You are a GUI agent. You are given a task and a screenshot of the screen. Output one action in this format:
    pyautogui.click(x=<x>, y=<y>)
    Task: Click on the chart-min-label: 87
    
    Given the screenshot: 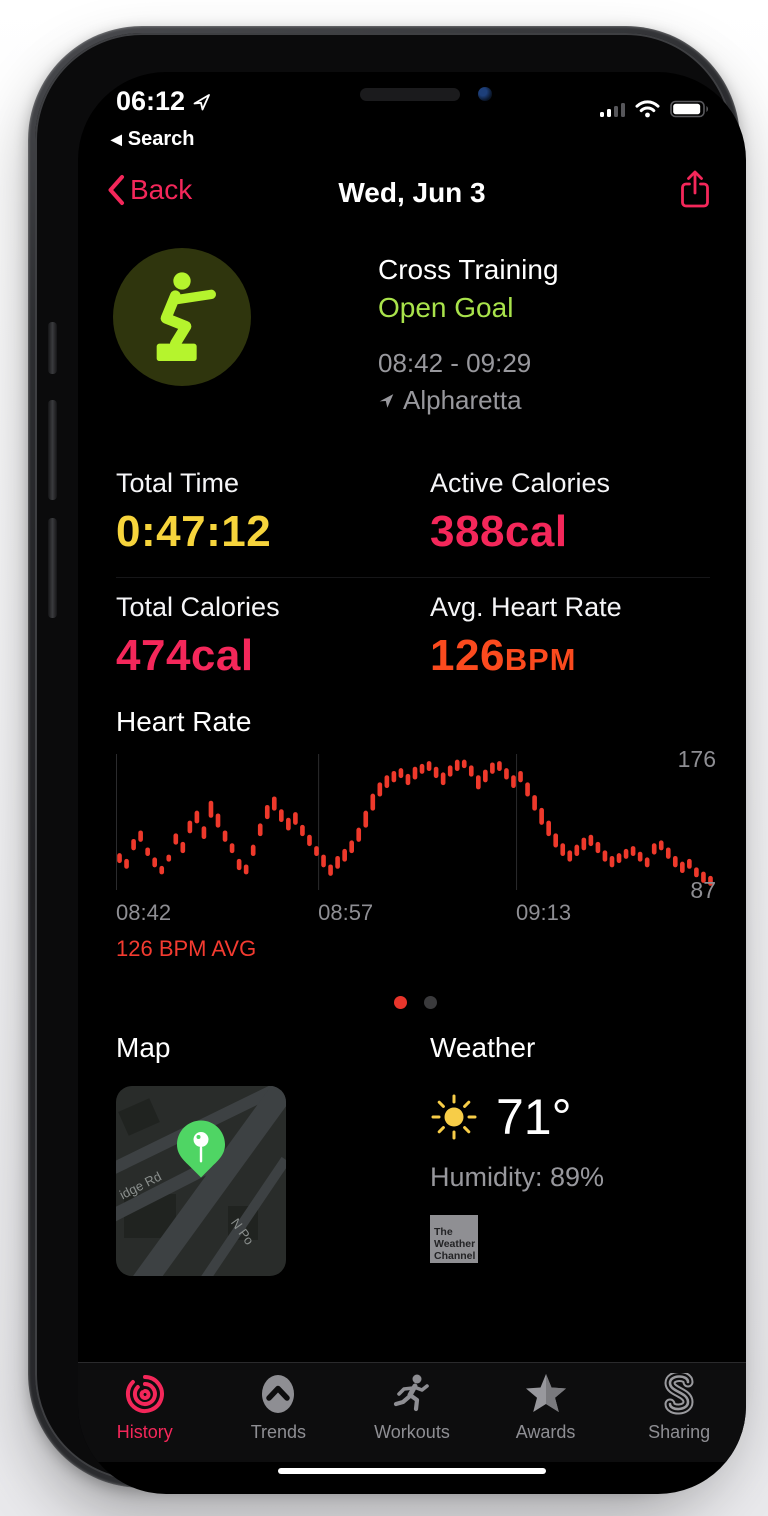 What is the action you would take?
    pyautogui.click(x=703, y=890)
    